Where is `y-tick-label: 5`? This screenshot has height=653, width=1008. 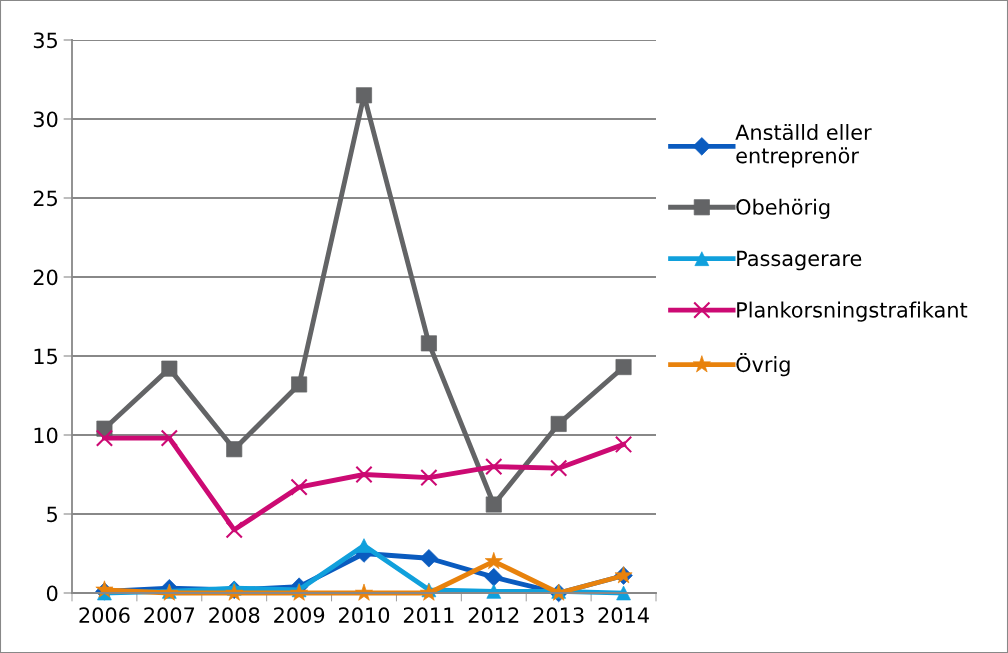
y-tick-label: 5 is located at coordinates (52, 514).